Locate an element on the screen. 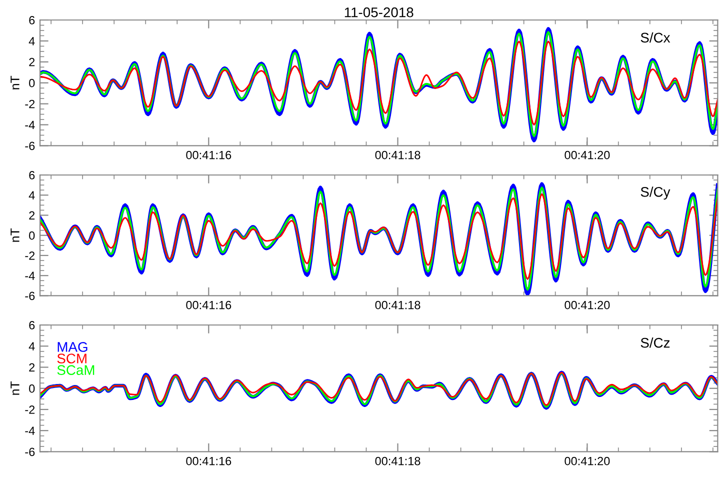  text: MAG is located at coordinates (73, 347).